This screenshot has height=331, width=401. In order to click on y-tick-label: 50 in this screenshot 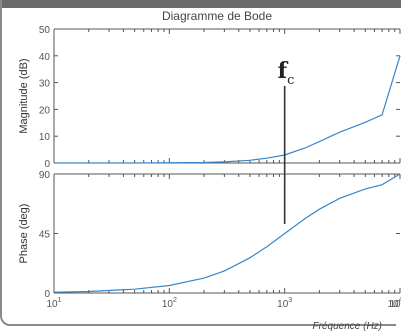, I will do `click(45, 30)`.